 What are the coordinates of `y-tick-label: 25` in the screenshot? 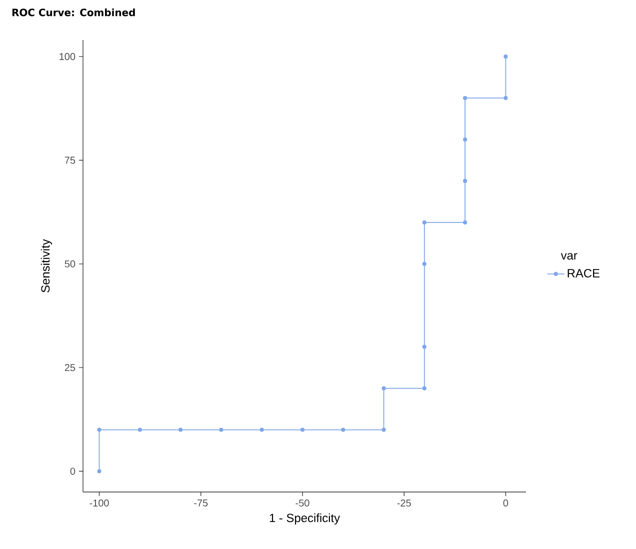 It's located at (70, 368).